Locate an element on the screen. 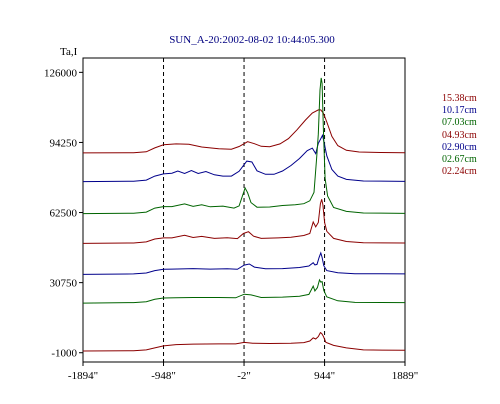  x-axis-ticks: -1894" -948" -2" 944" 1889" is located at coordinates (243, 372).